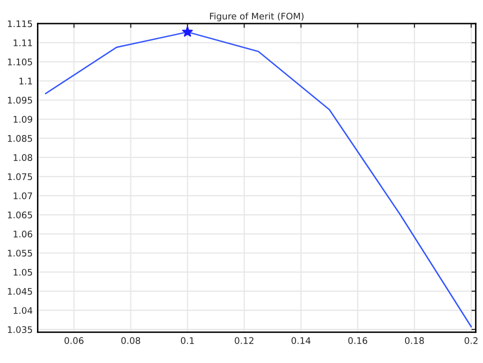  Describe the element at coordinates (20, 330) in the screenshot. I see `y-tick-label: 1.035` at that location.